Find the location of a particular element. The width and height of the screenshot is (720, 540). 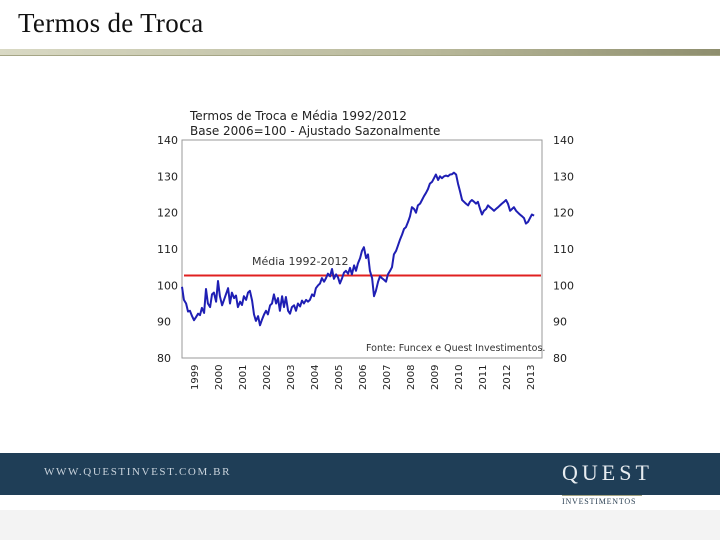

y-axis-left: 80 90 100 110 120 130 140 is located at coordinates (167, 249).